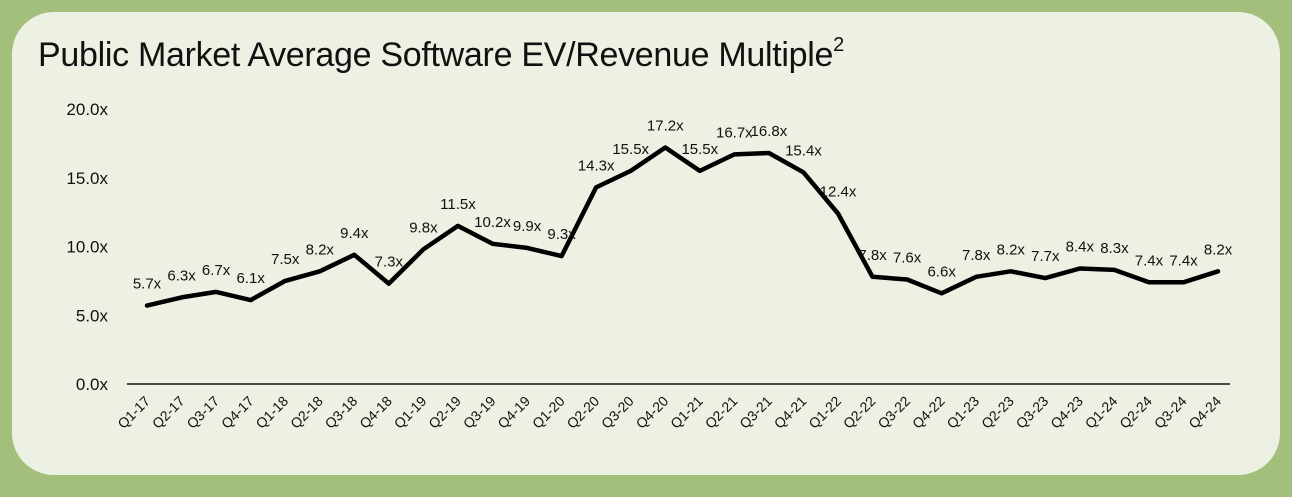 This screenshot has height=497, width=1292. What do you see at coordinates (803, 150) in the screenshot?
I see `data-label: 15.4x` at bounding box center [803, 150].